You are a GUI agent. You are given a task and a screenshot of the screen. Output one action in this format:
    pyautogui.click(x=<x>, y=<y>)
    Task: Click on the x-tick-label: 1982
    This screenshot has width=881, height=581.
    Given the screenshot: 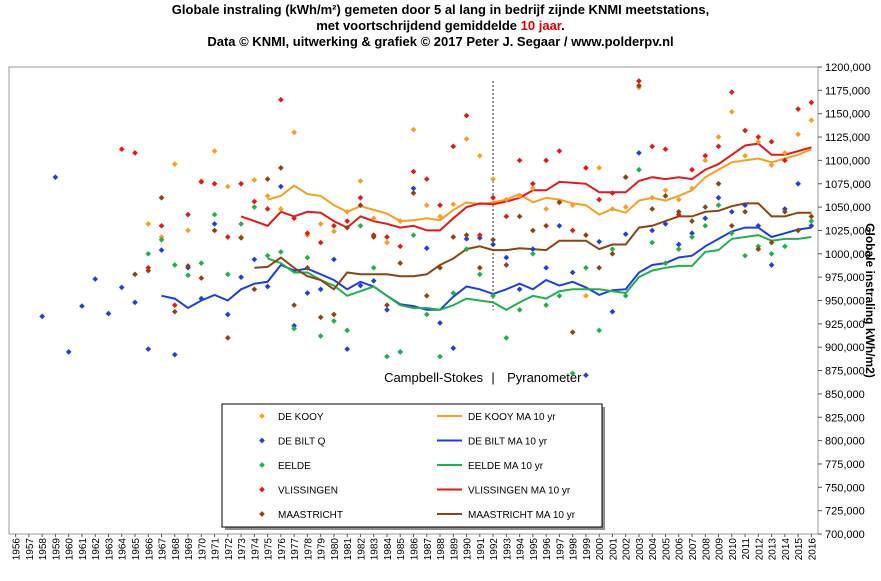 What is the action you would take?
    pyautogui.click(x=361, y=549)
    